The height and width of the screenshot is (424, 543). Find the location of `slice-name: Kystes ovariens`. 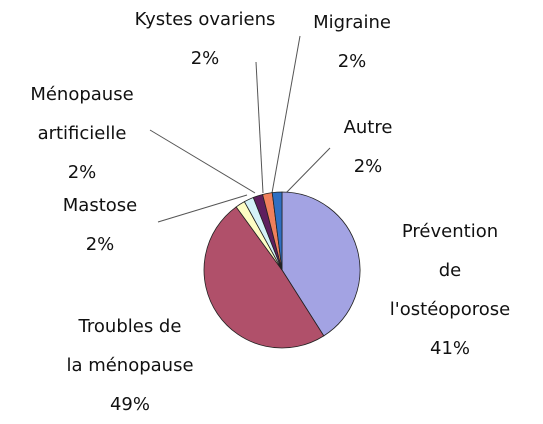

slice-name: Kystes ovariens is located at coordinates (205, 19).